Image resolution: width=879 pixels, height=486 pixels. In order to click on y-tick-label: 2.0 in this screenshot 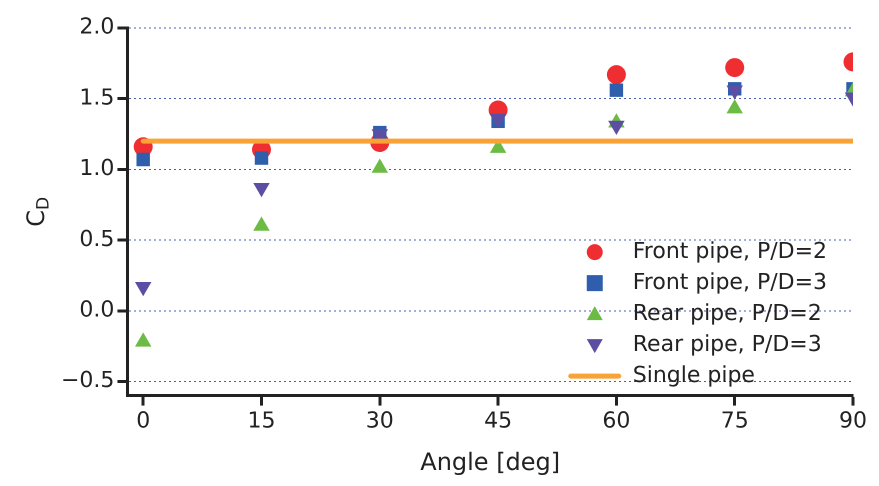, I will do `click(96, 27)`.